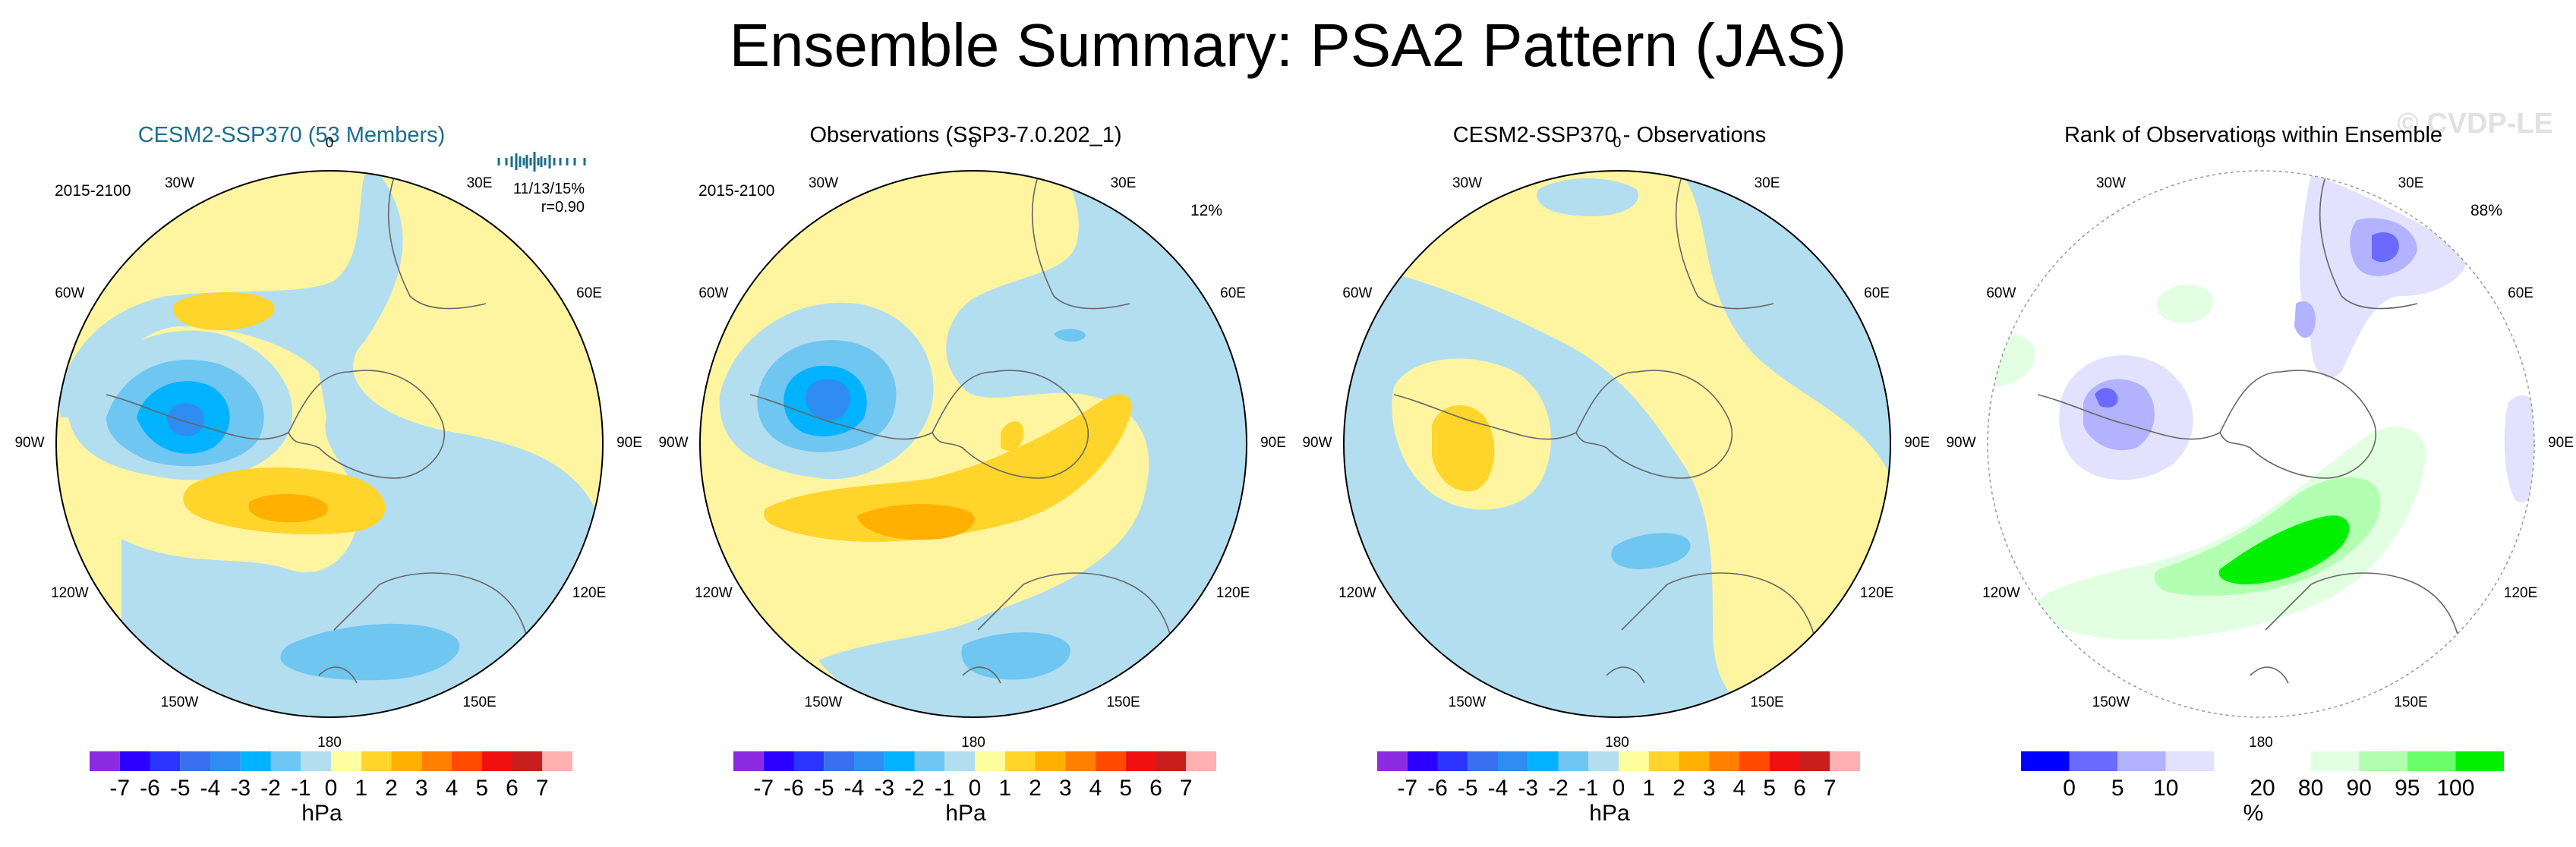  I want to click on stats-line2: r=0.90, so click(563, 207).